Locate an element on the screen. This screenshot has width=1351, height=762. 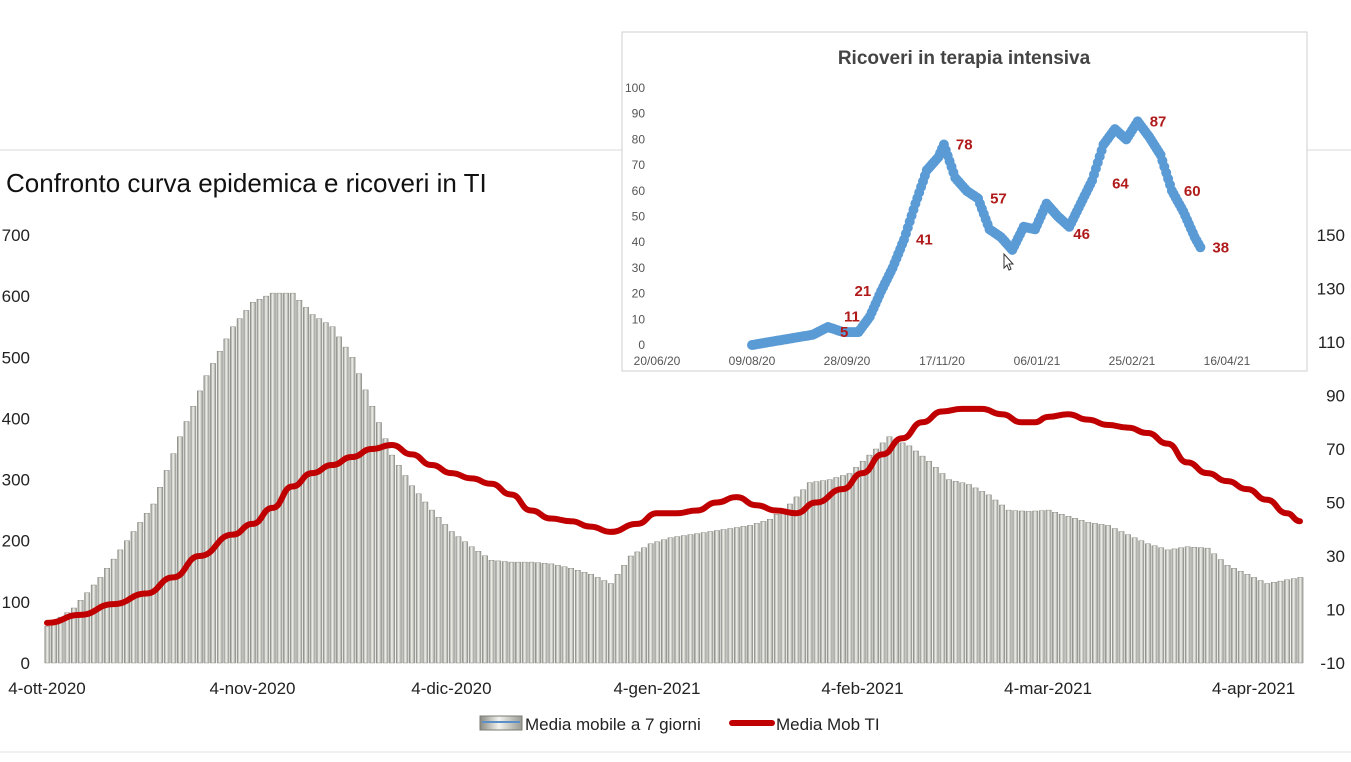
x-tick-label: 4-feb-2021 is located at coordinates (862, 688).